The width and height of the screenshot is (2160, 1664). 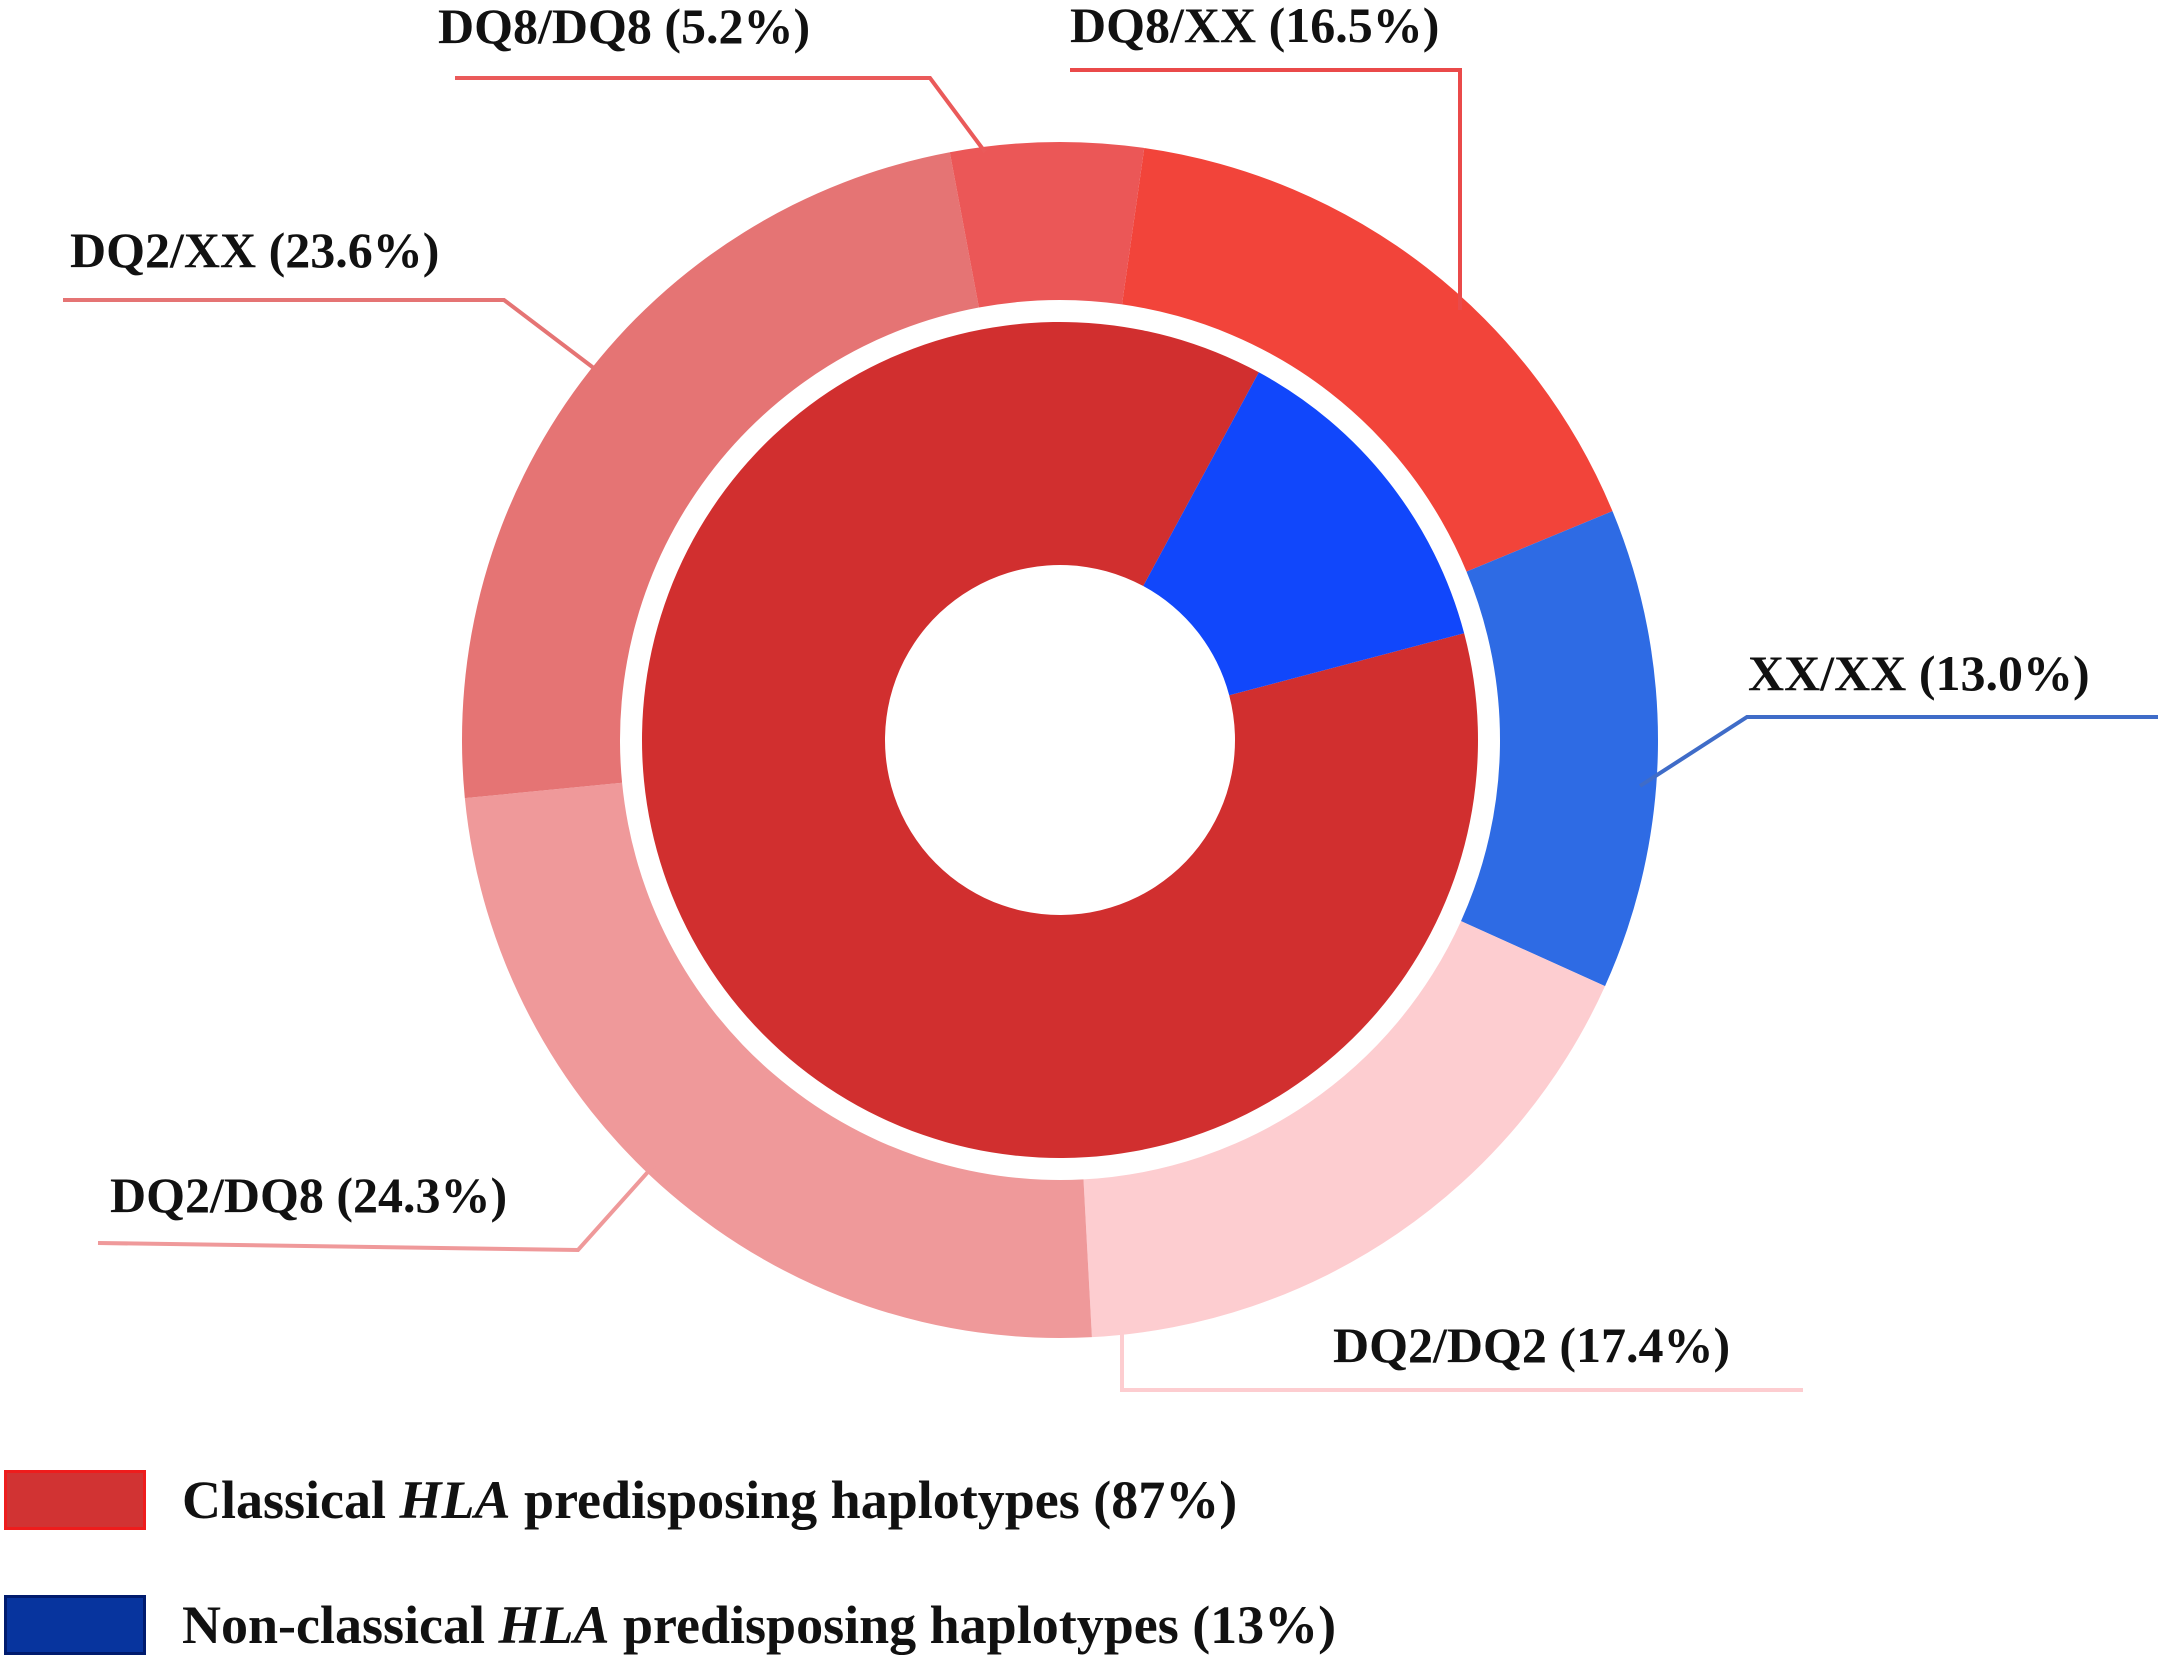 I want to click on outer-slice-dq8-dq8, so click(x=1047, y=225).